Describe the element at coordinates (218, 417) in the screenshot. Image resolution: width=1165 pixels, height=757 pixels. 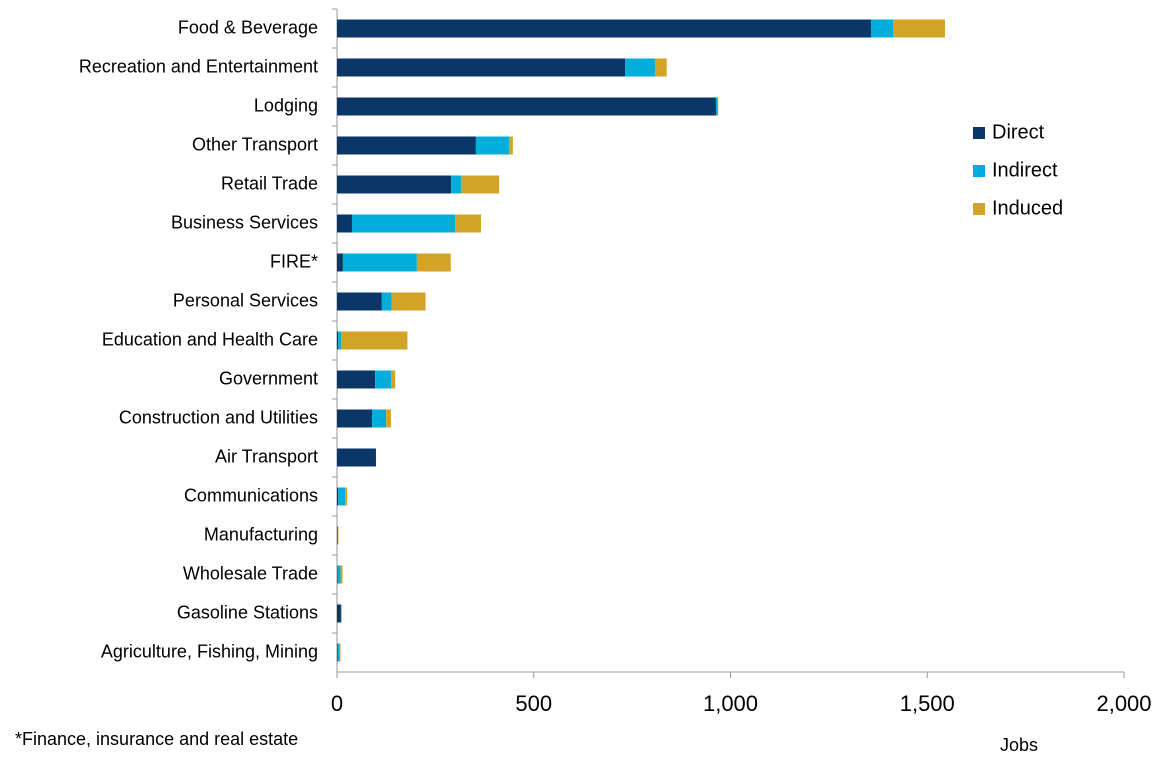
I see `y-tick-label: Construction and Utilities` at that location.